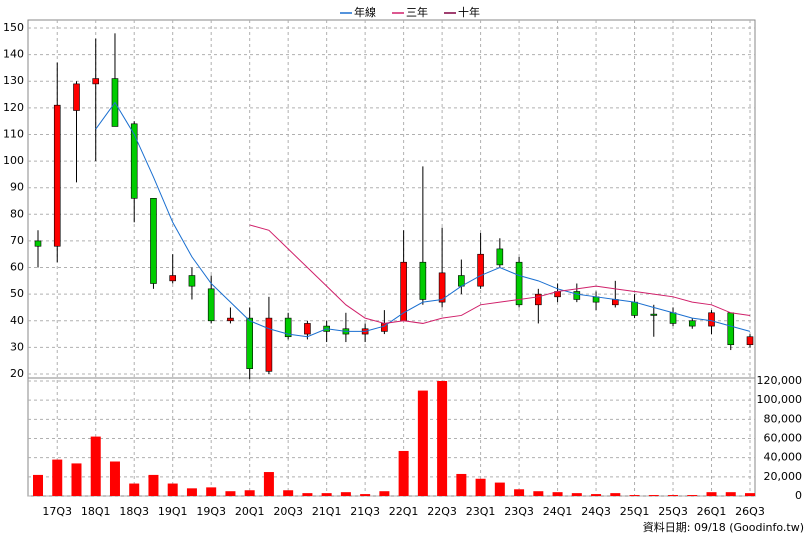  What do you see at coordinates (211, 511) in the screenshot?
I see `x-tick-label: 19Q3` at bounding box center [211, 511].